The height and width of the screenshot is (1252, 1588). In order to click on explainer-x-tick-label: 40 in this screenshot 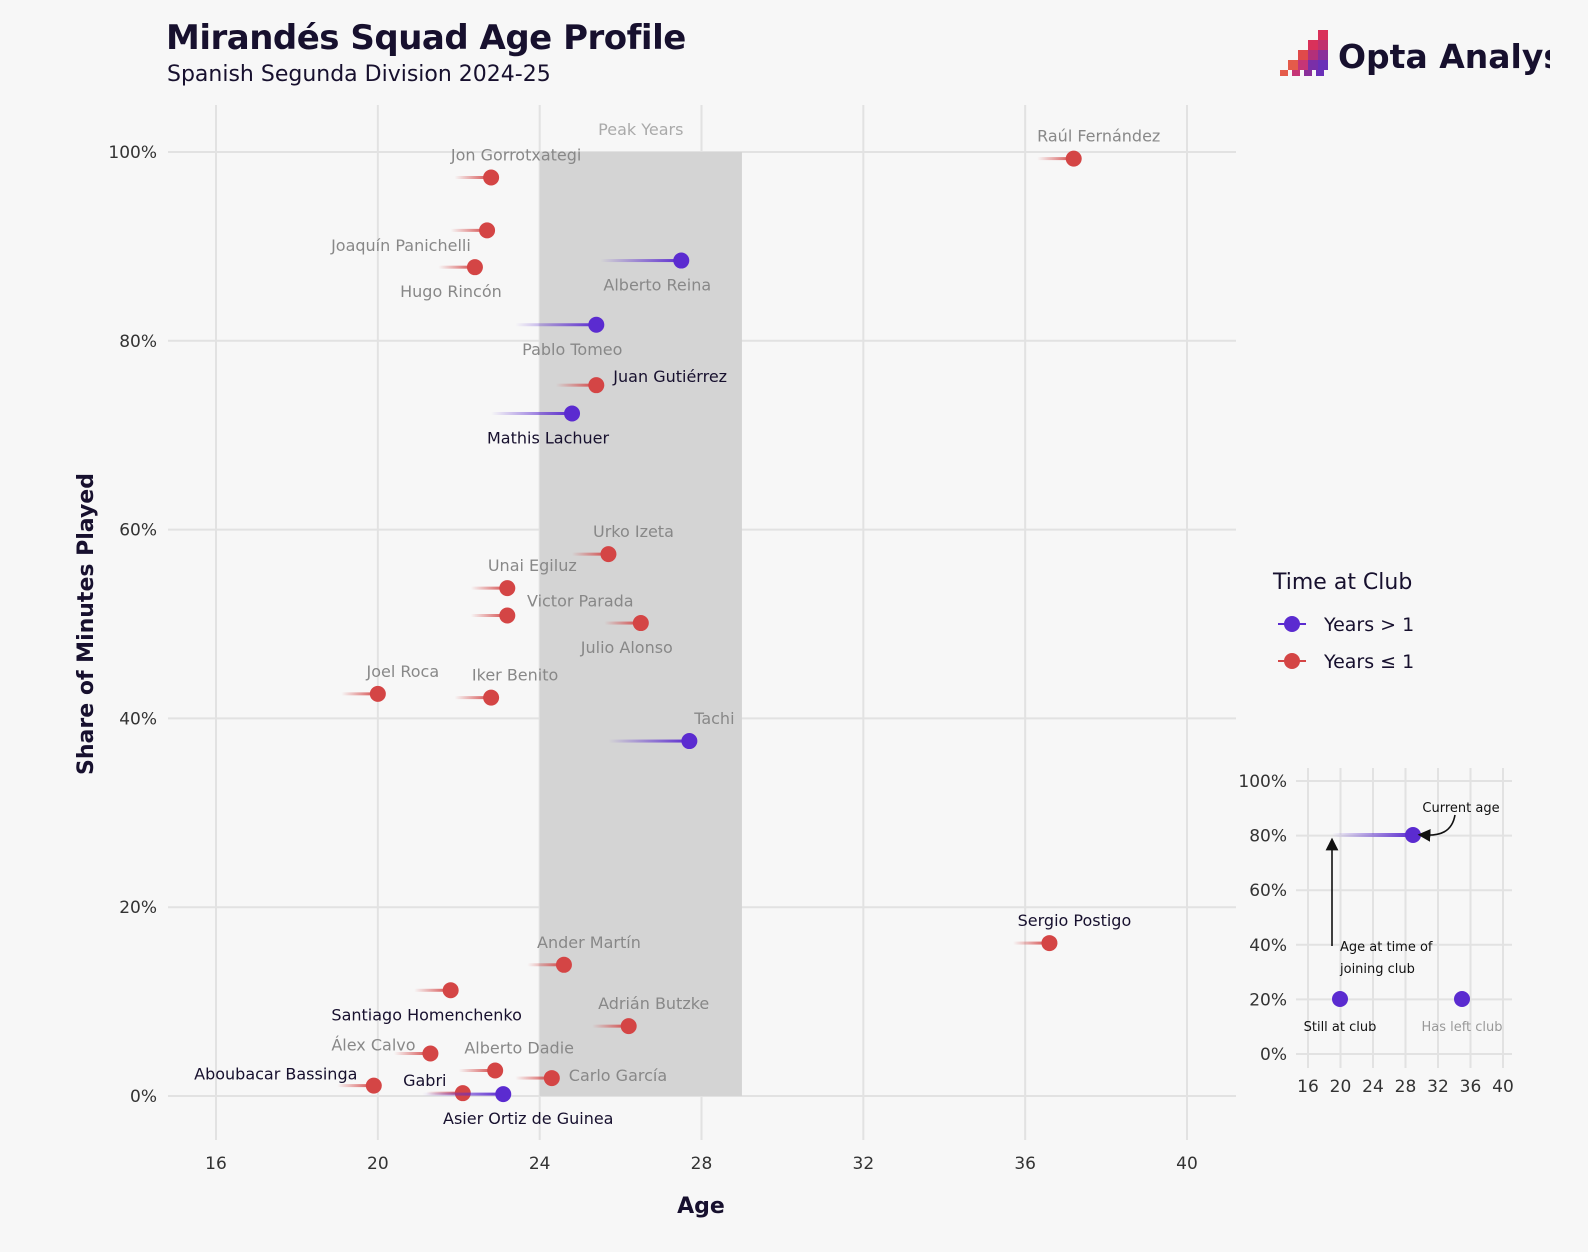, I will do `click(1503, 1087)`.